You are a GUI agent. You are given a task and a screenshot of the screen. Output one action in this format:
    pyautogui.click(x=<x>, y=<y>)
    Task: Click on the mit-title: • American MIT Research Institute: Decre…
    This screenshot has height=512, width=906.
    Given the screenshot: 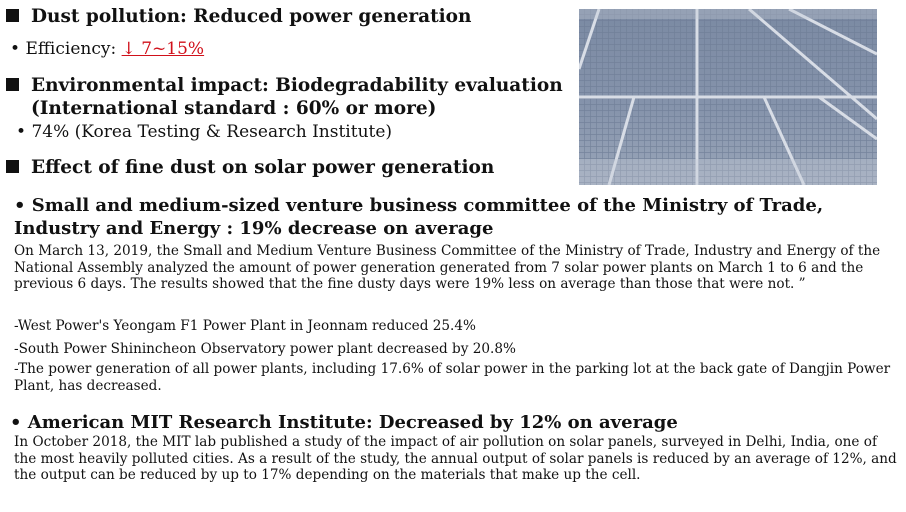 What is the action you would take?
    pyautogui.click(x=344, y=422)
    